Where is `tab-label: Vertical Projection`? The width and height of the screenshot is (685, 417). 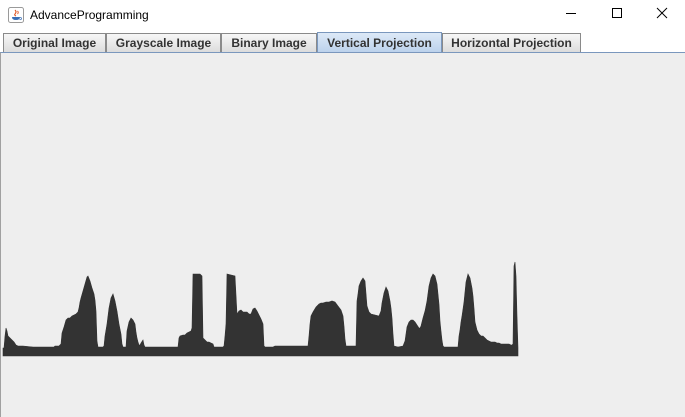
tab-label: Vertical Projection is located at coordinates (379, 42).